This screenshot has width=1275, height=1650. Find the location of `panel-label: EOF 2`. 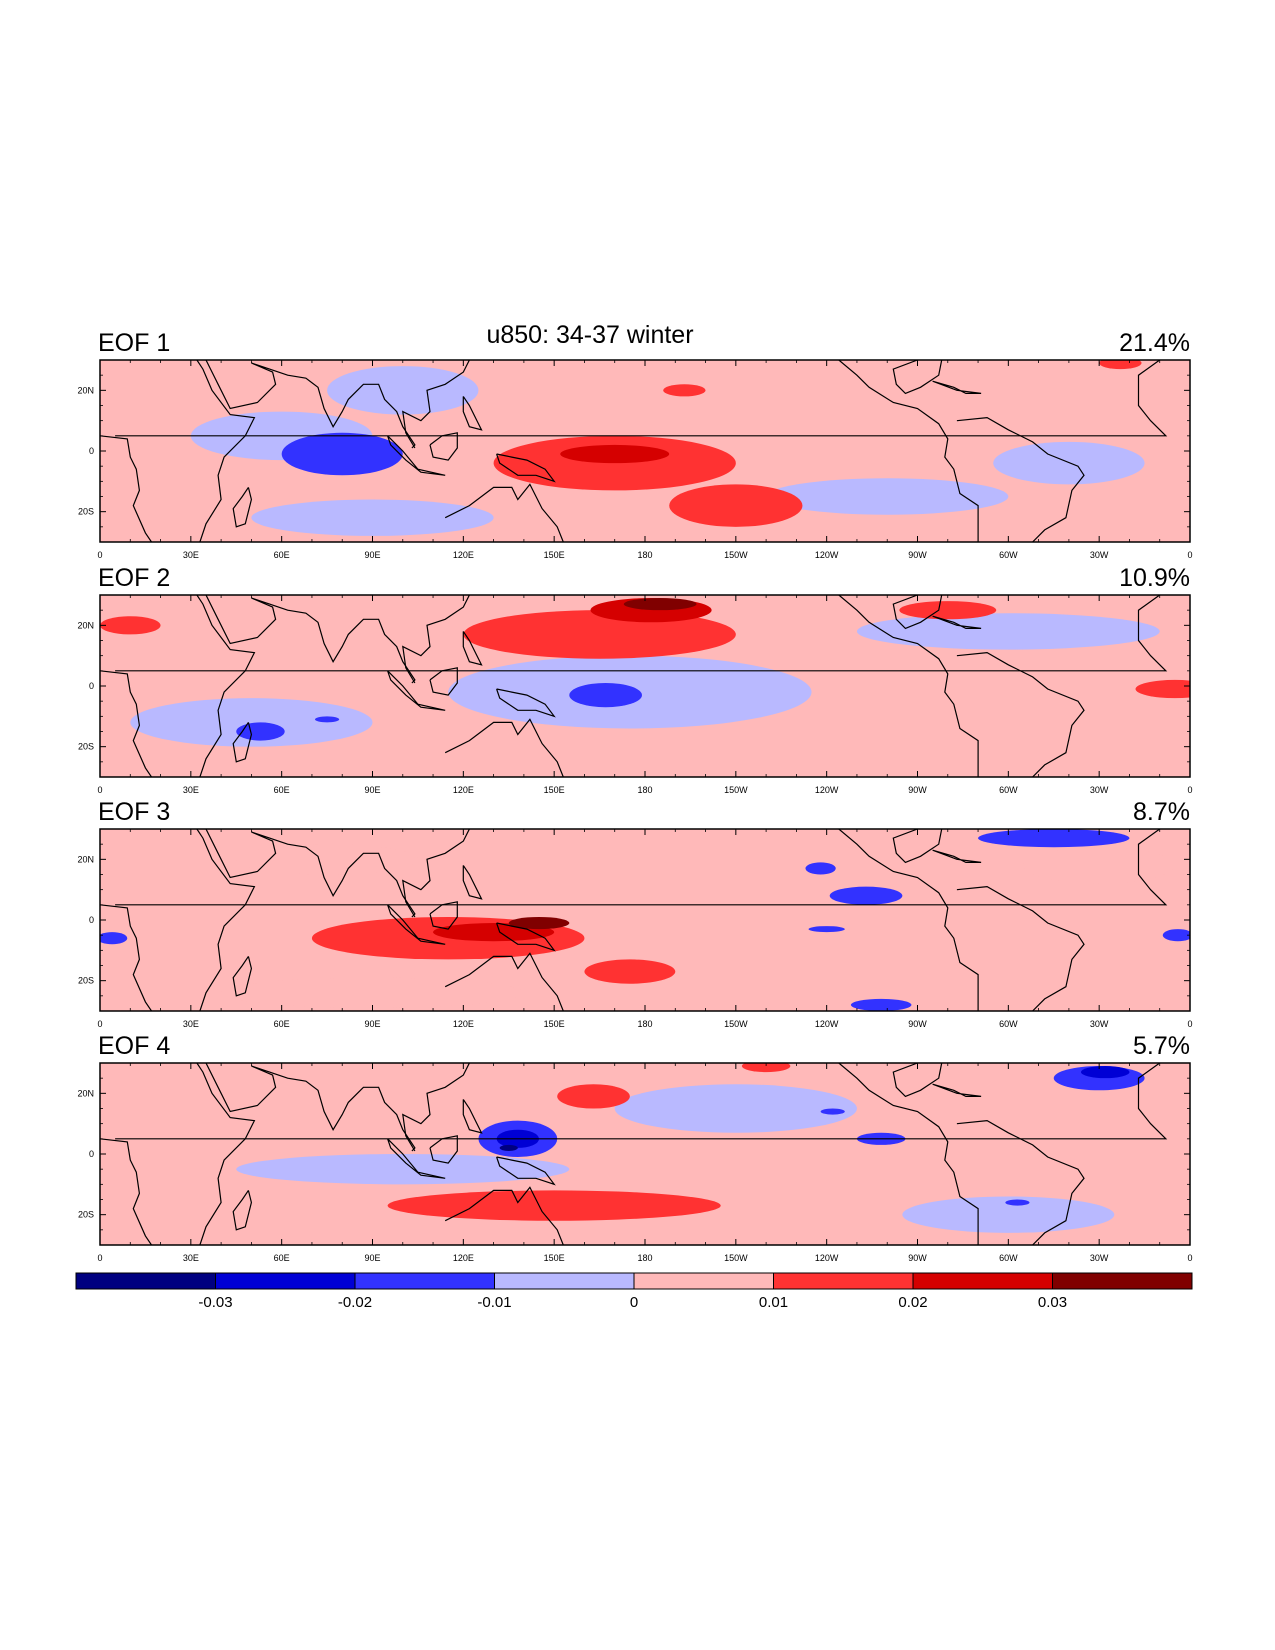

panel-label: EOF 2 is located at coordinates (134, 578).